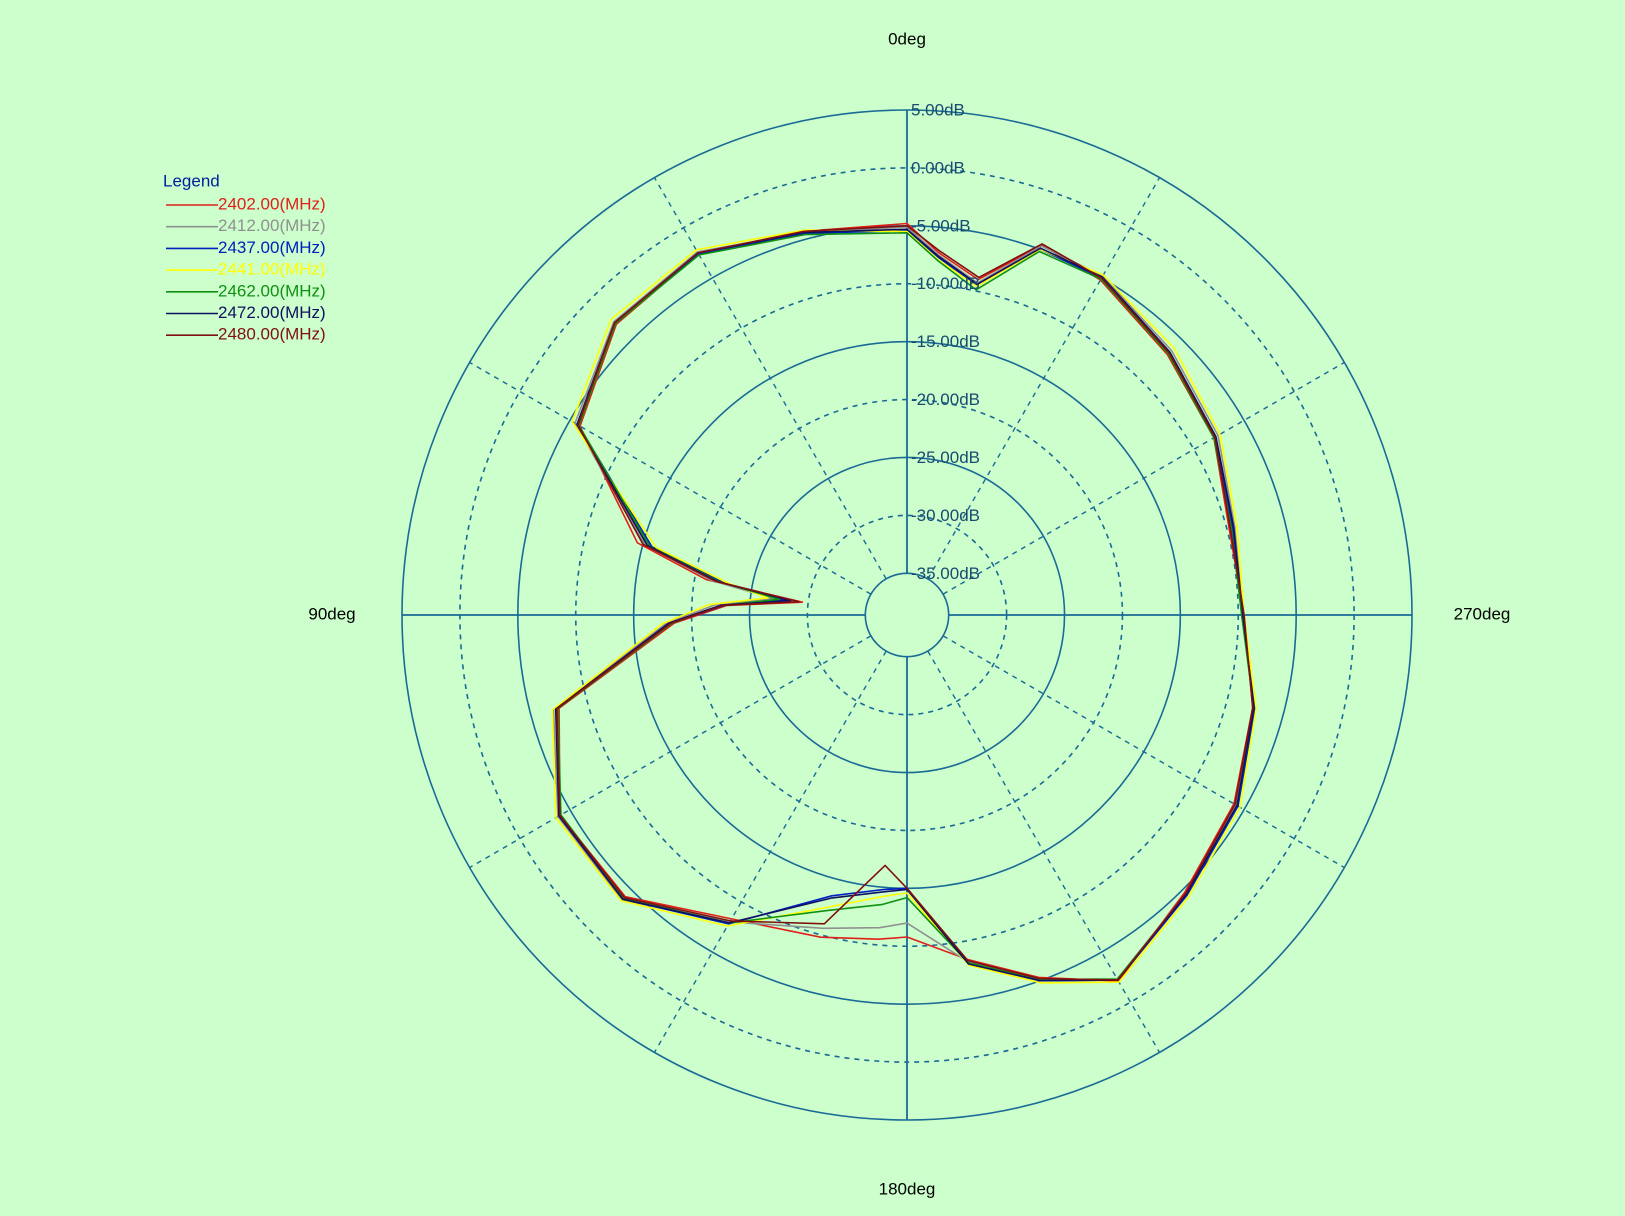 Image resolution: width=1625 pixels, height=1216 pixels. Describe the element at coordinates (272, 269) in the screenshot. I see `legend-label: 2441.00(MHz)` at that location.